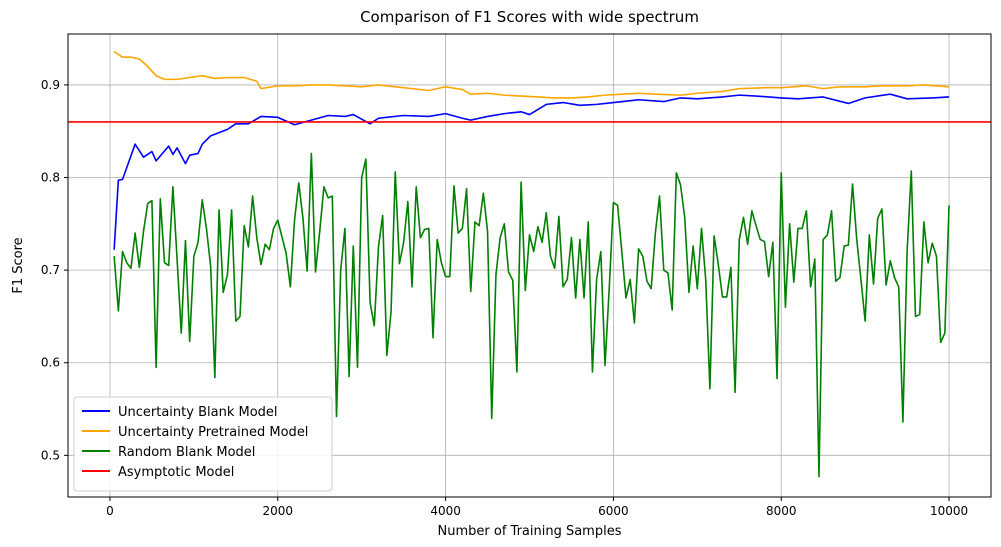 The height and width of the screenshot is (547, 1001). Describe the element at coordinates (110, 511) in the screenshot. I see `x-tick-label: 0` at that location.